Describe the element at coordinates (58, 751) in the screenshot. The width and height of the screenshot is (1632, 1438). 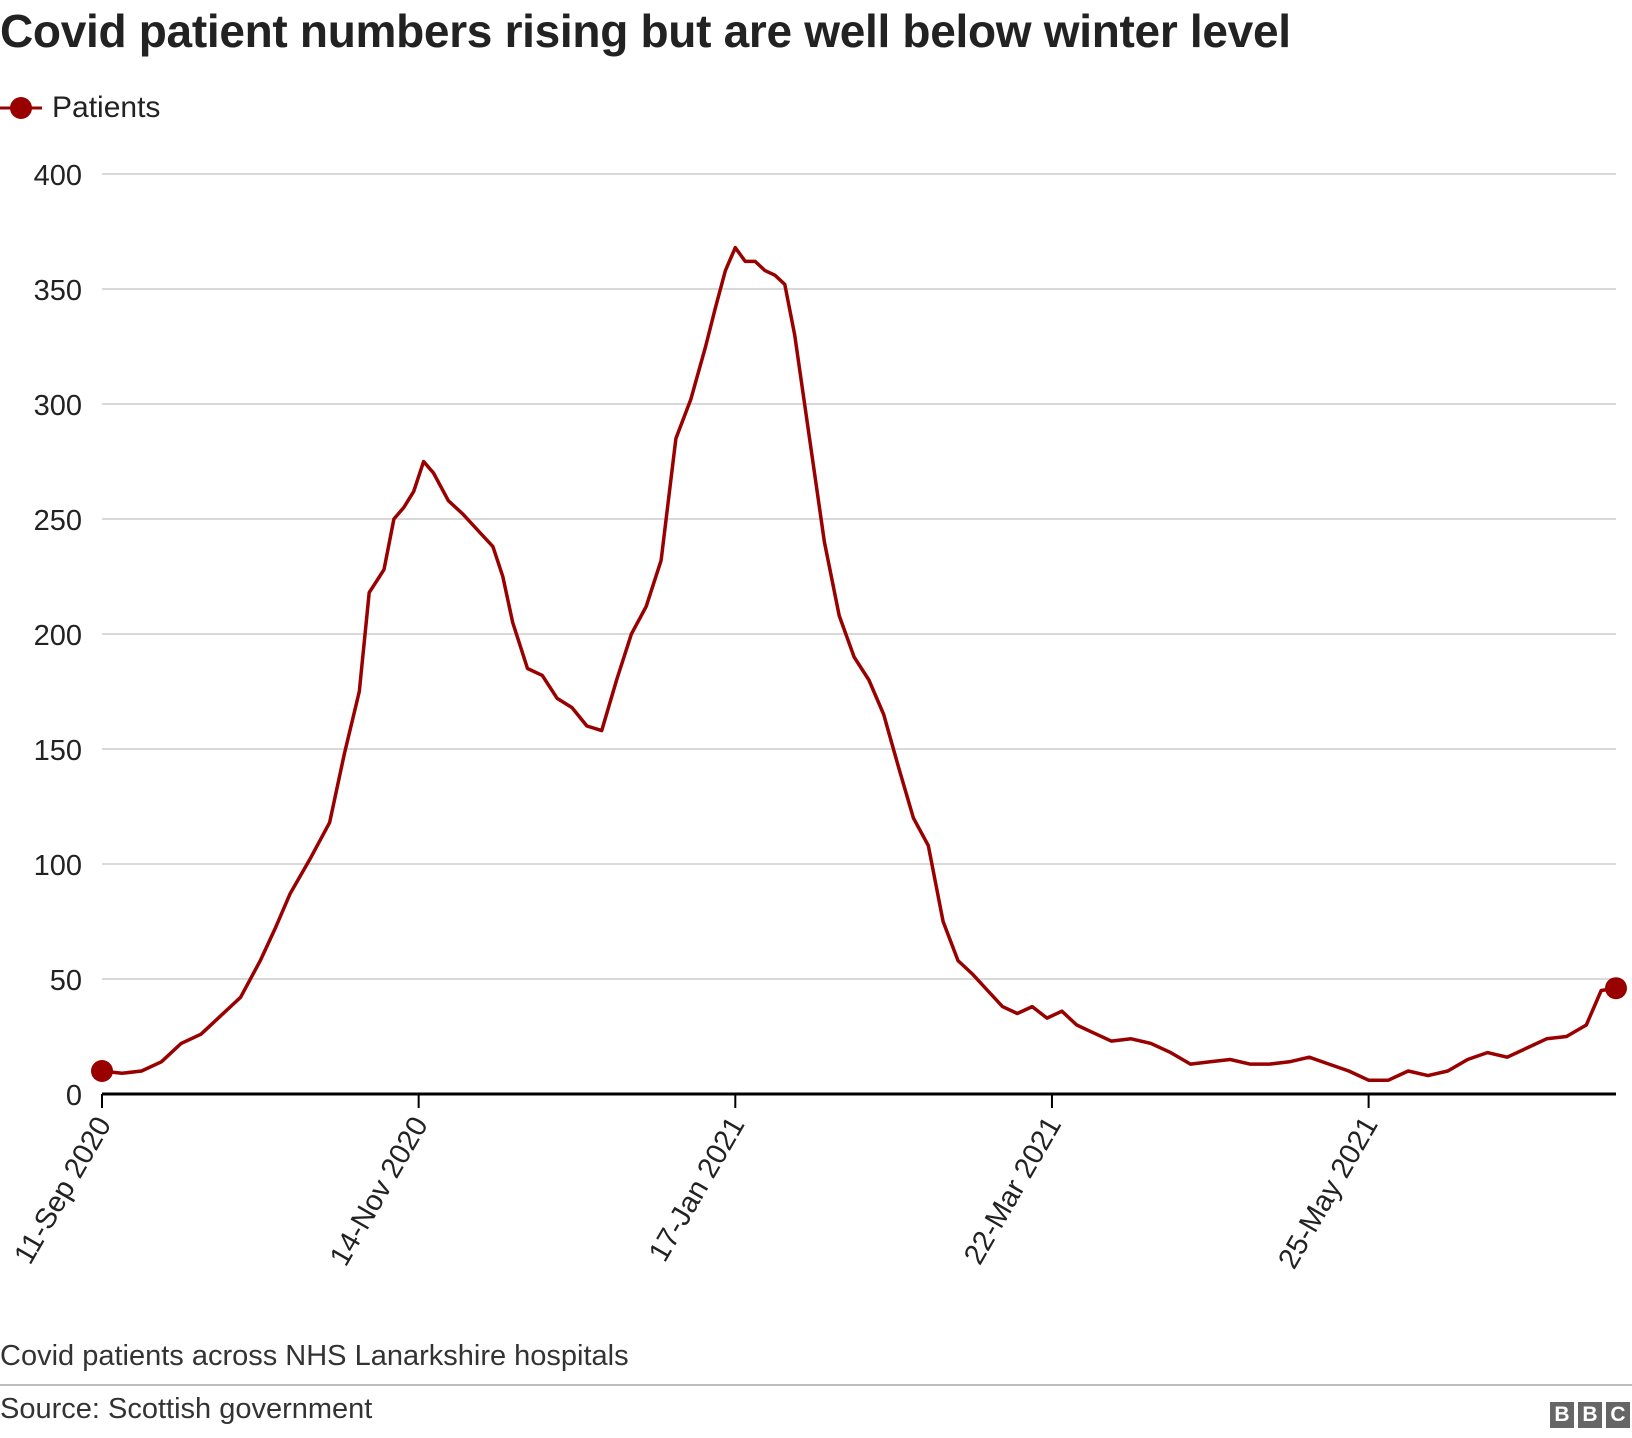
I see `y-tick-label: 150` at that location.